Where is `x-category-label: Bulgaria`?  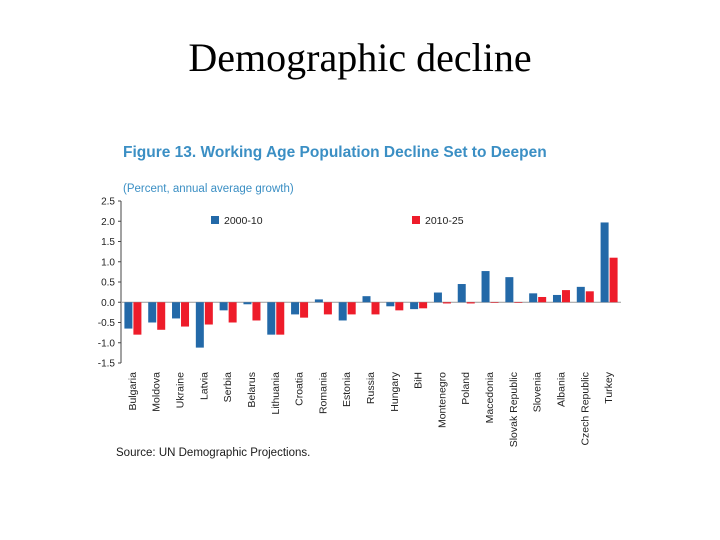
x-category-label: Bulgaria is located at coordinates (133, 391).